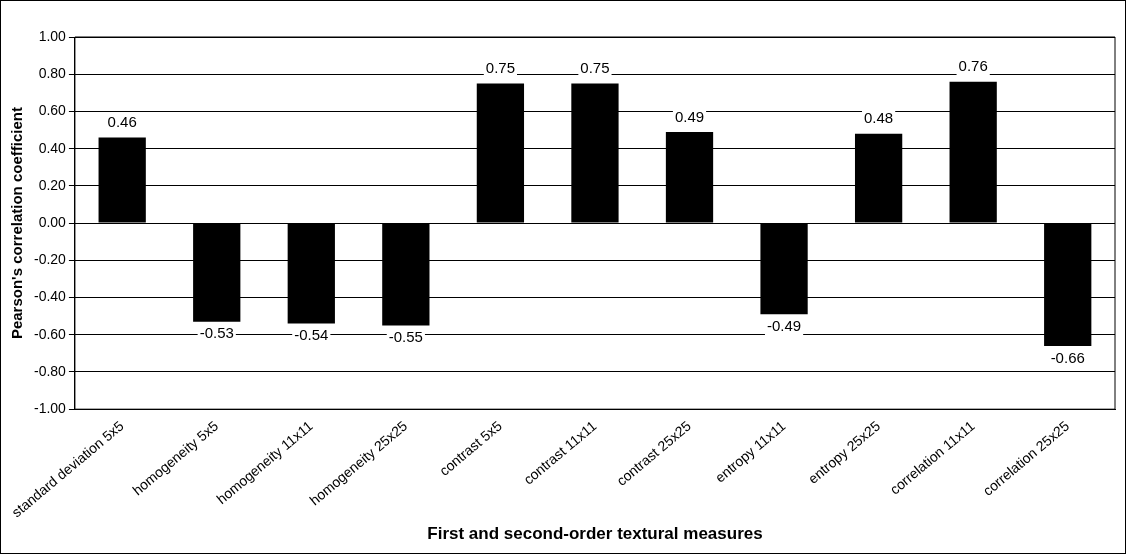  Describe the element at coordinates (216, 333) in the screenshot. I see `data-label: -0.53` at that location.